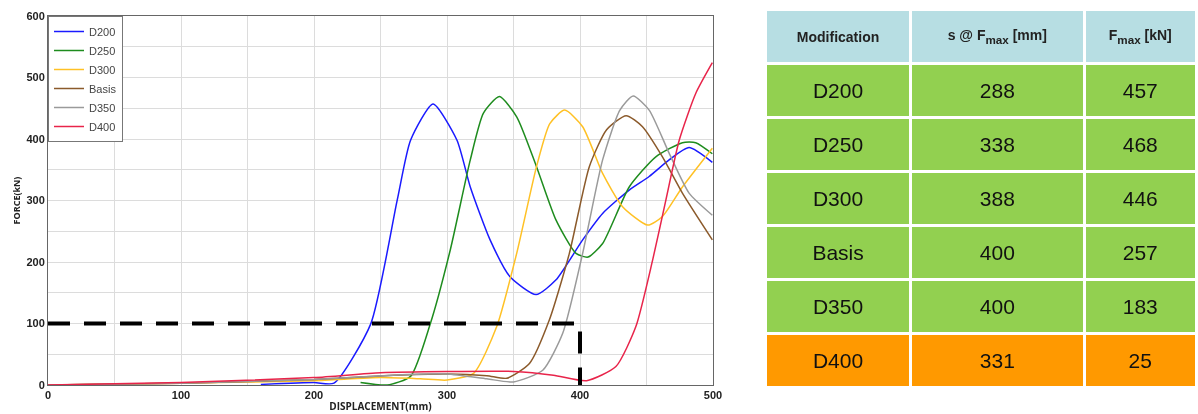 Image resolution: width=1198 pixels, height=414 pixels. I want to click on x-tick-label: 500, so click(713, 395).